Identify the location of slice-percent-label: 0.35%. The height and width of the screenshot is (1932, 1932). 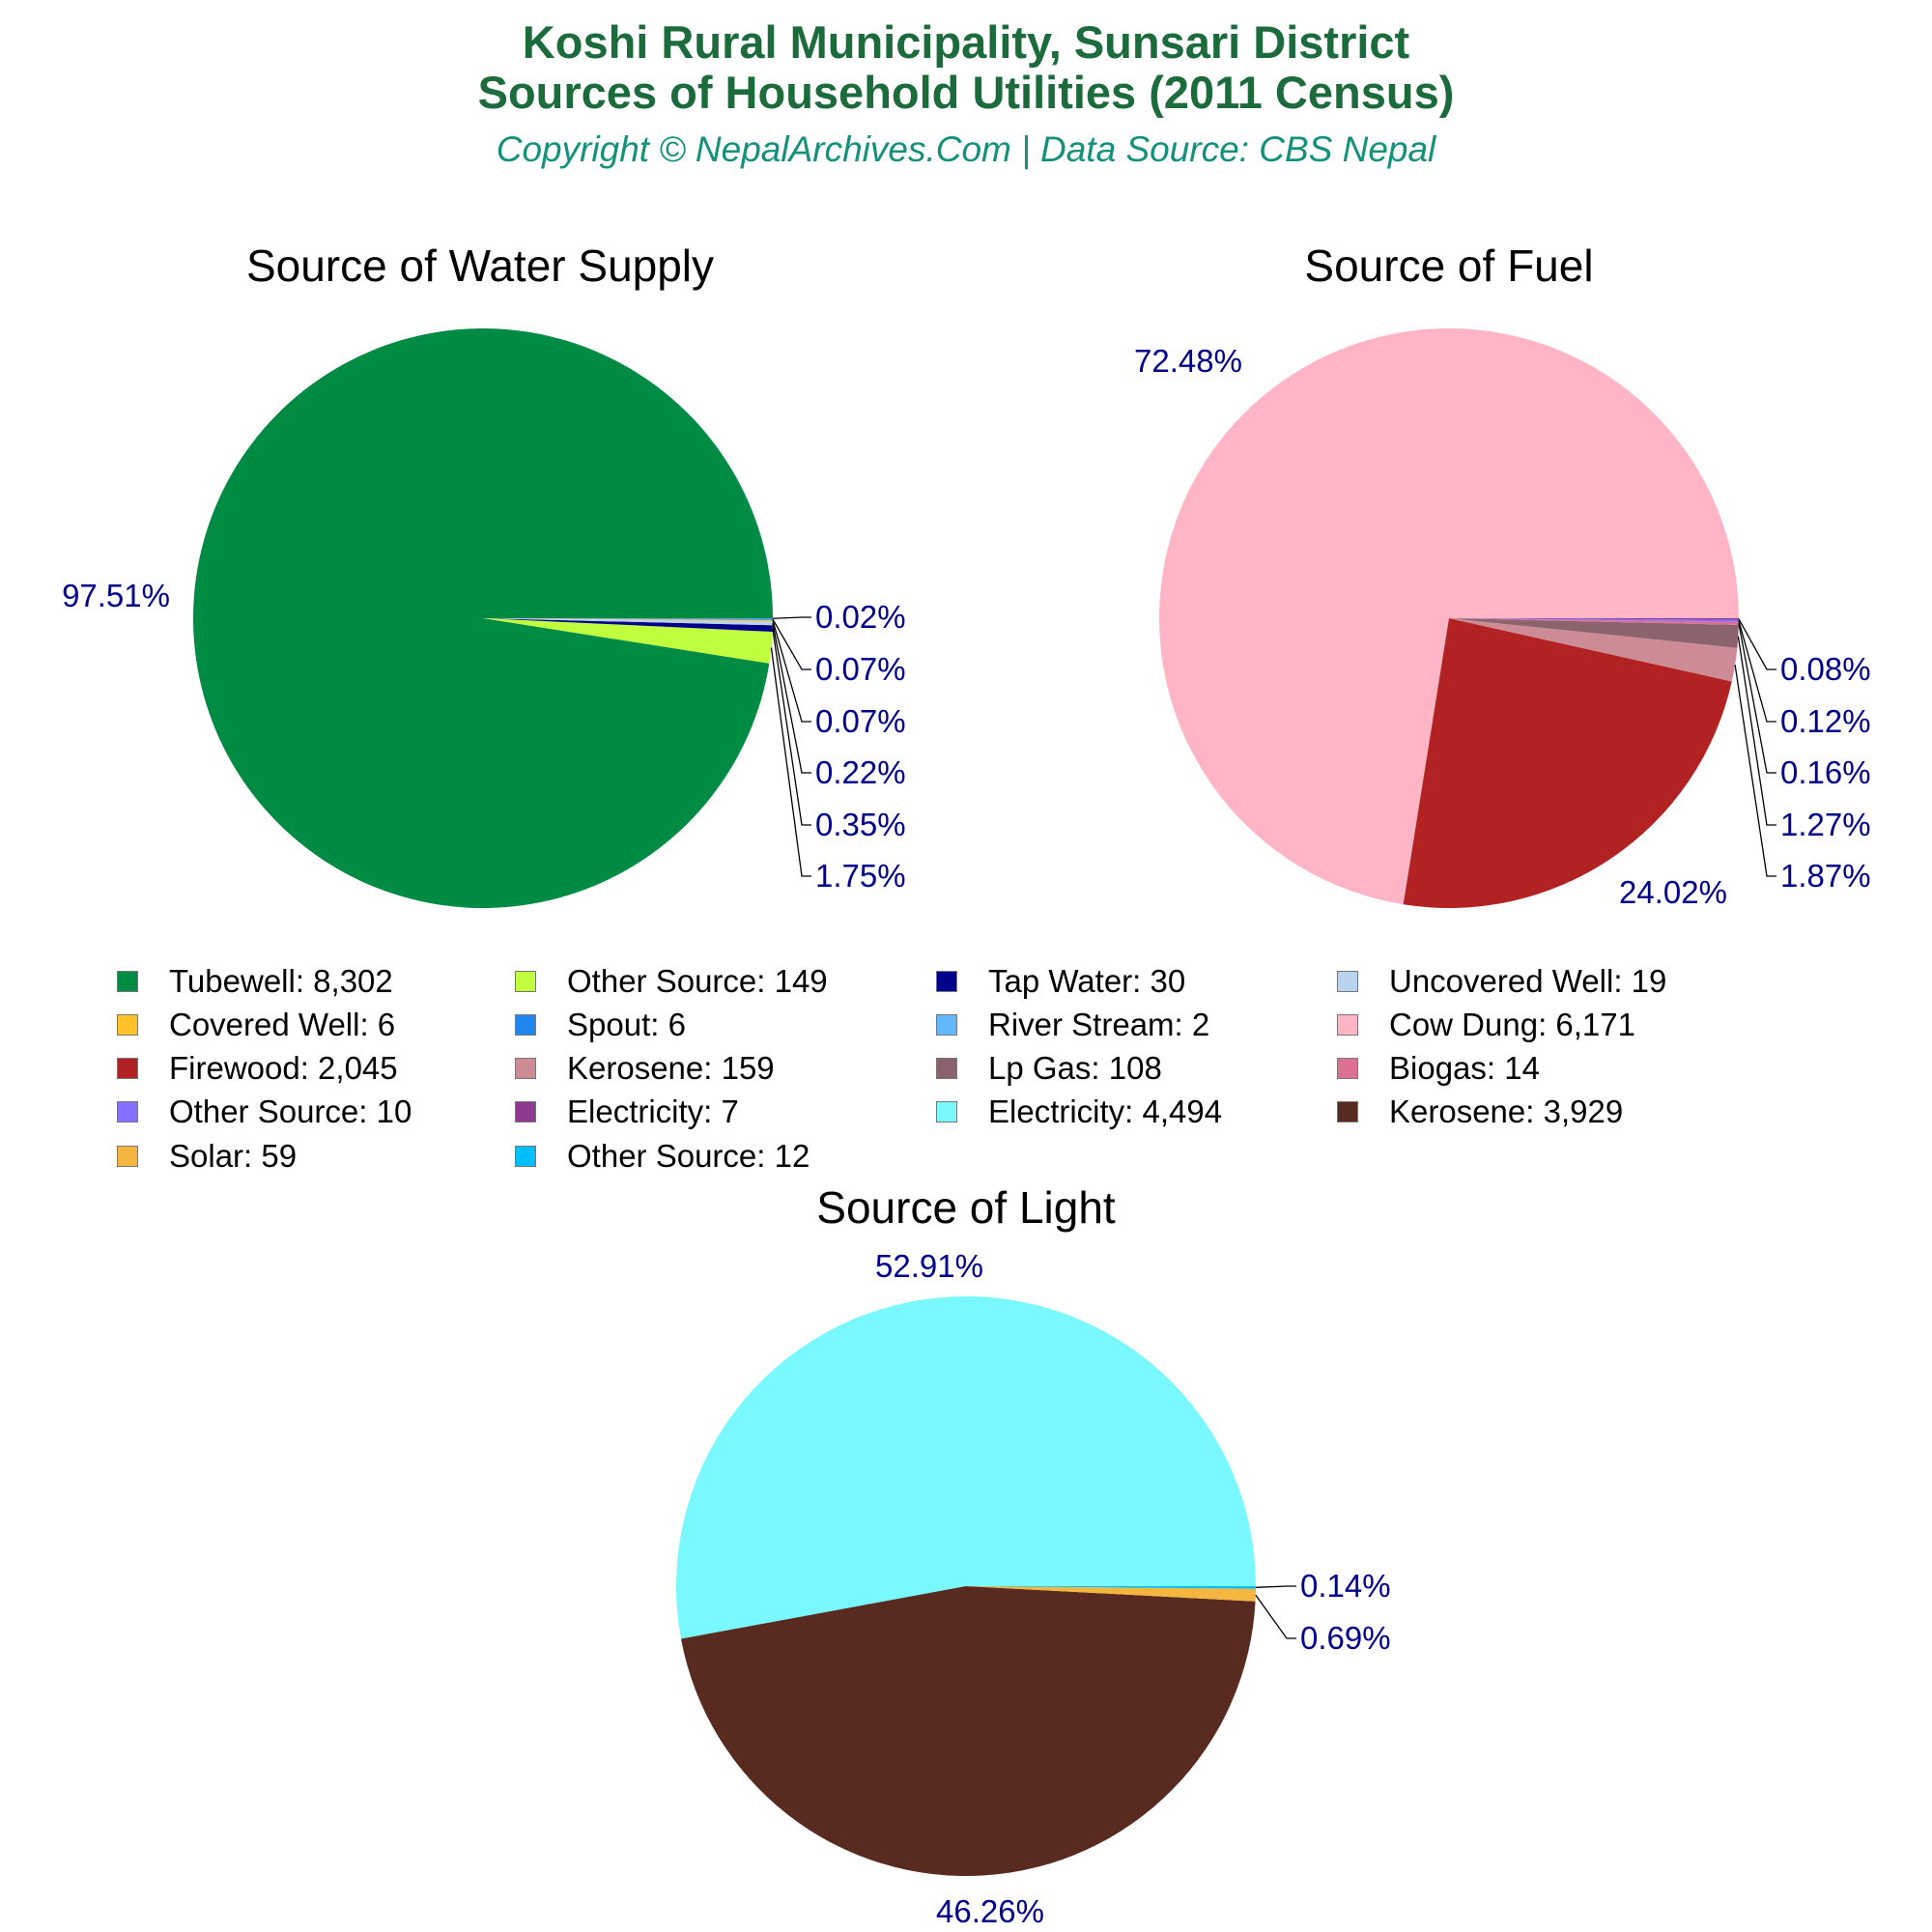
(860, 824).